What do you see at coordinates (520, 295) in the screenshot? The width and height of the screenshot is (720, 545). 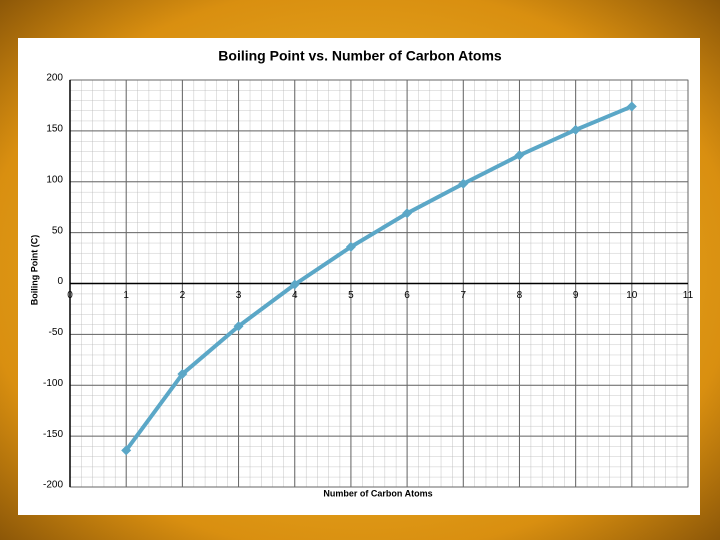 I see `x-tick-label: 8` at bounding box center [520, 295].